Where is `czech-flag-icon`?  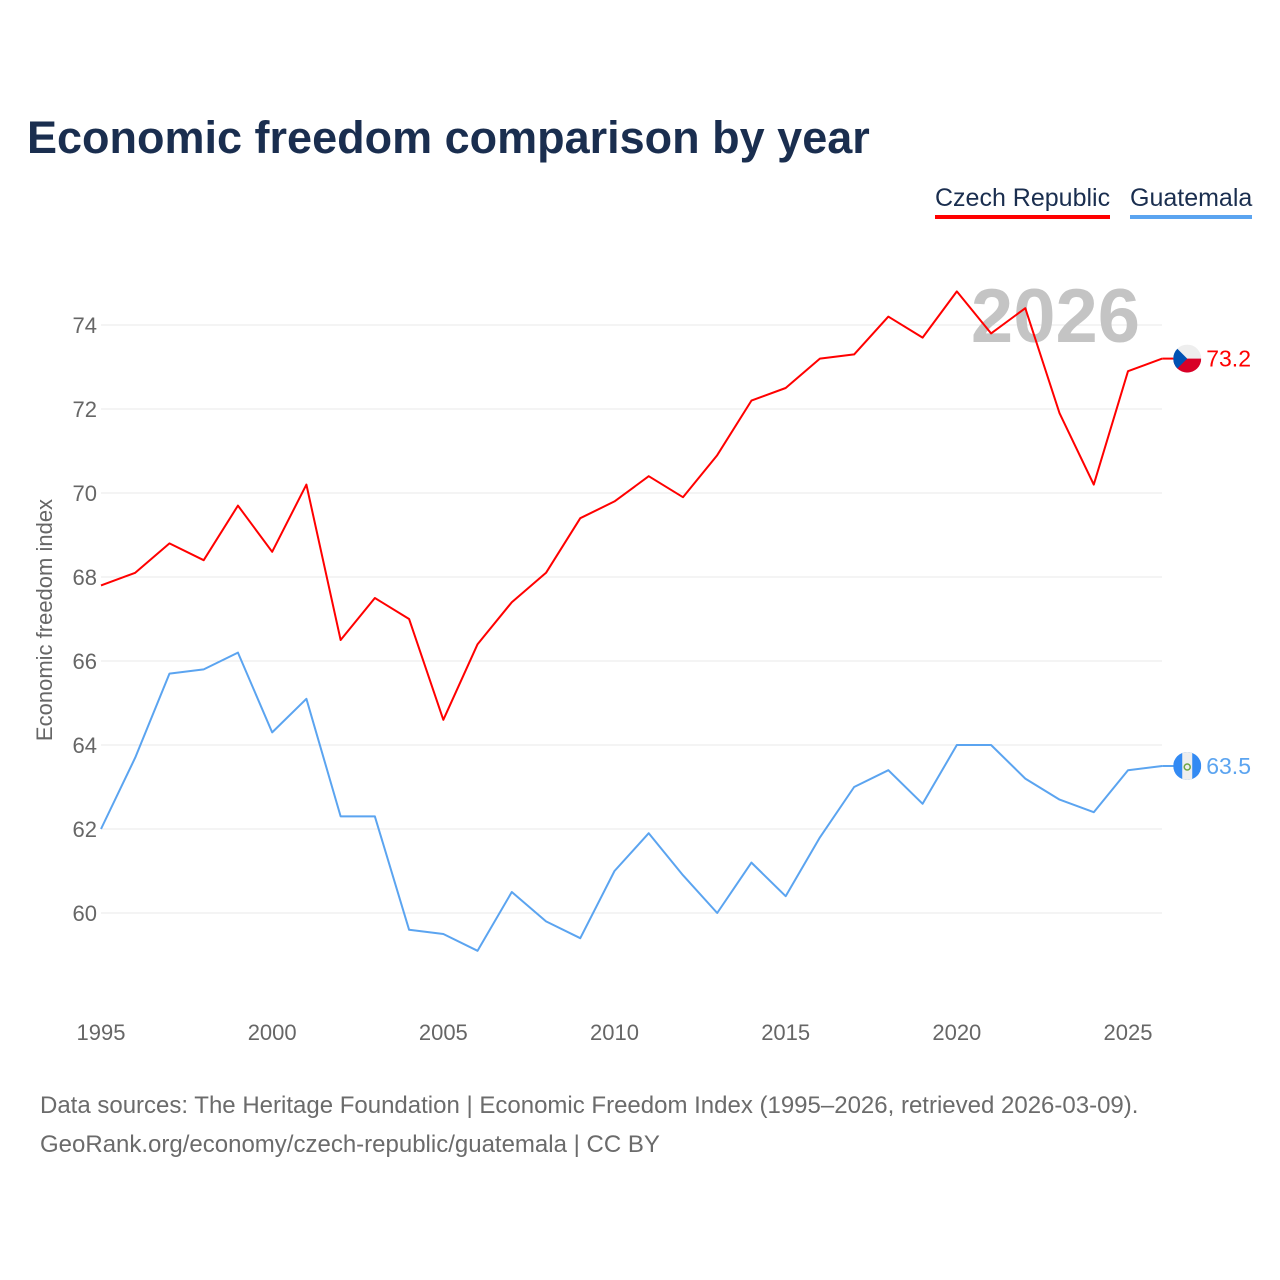
czech-flag-icon is located at coordinates (1187, 358).